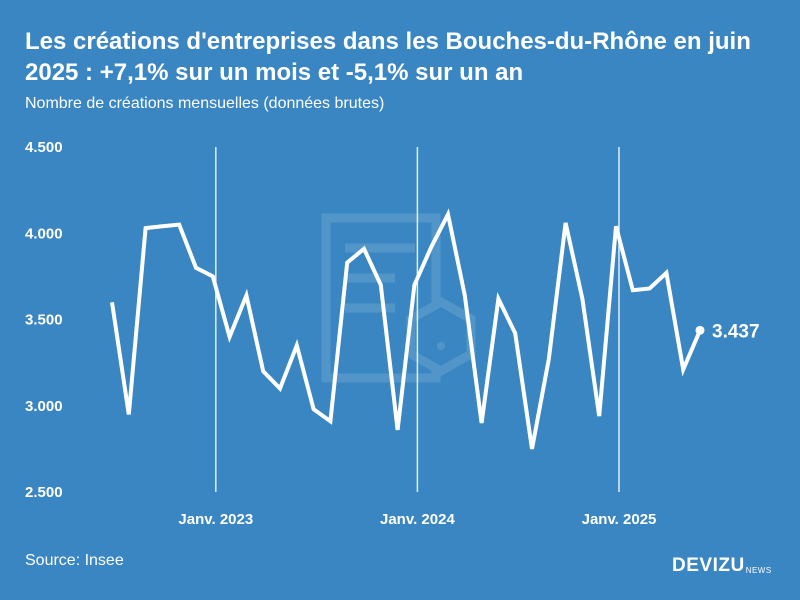 The width and height of the screenshot is (800, 600). I want to click on x-tick-label: Janv. 2024, so click(417, 519).